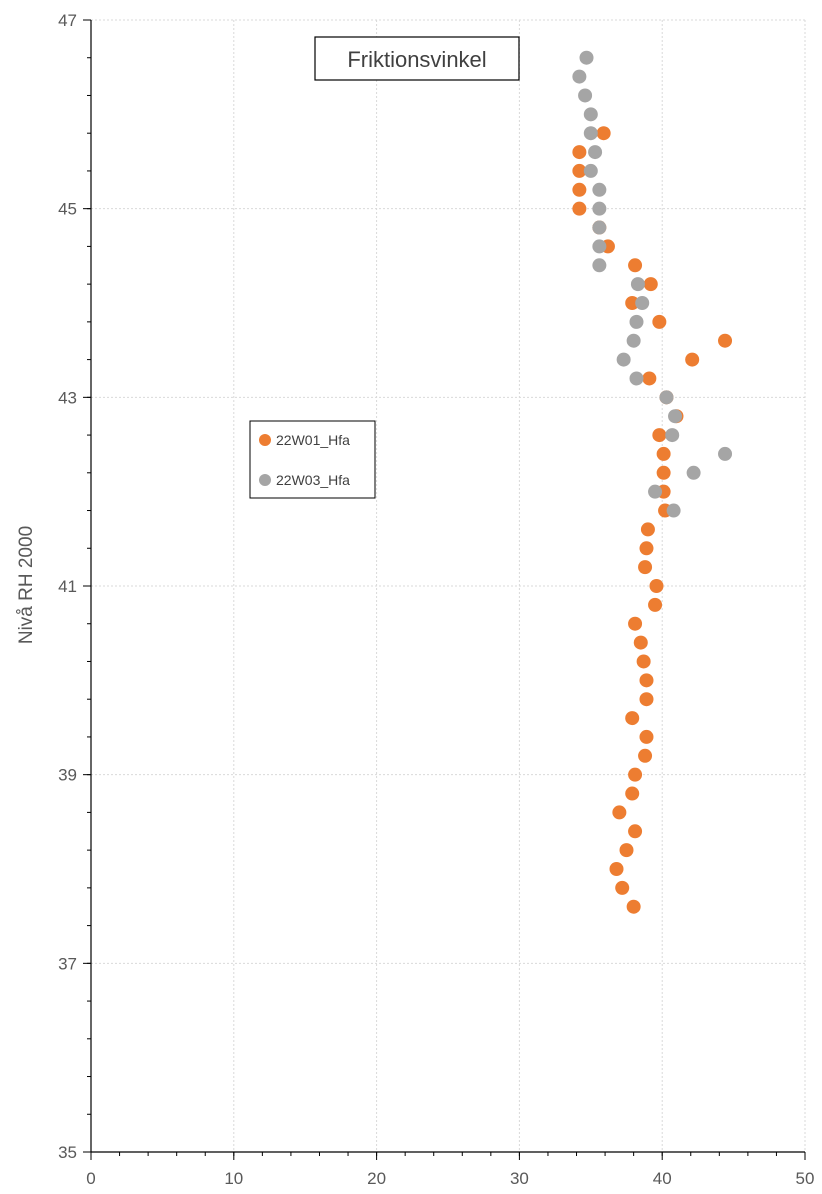 The image size is (822, 1194). Describe the element at coordinates (26, 585) in the screenshot. I see `y-axis-title: Nivå RH 2000` at that location.